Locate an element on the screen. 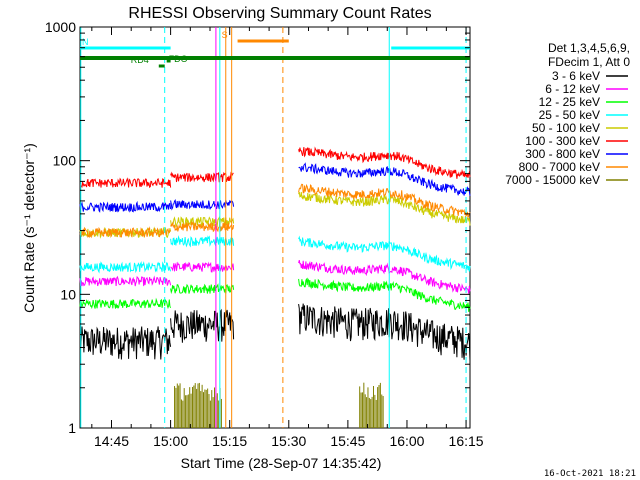  flag-label-n: N is located at coordinates (85, 42).